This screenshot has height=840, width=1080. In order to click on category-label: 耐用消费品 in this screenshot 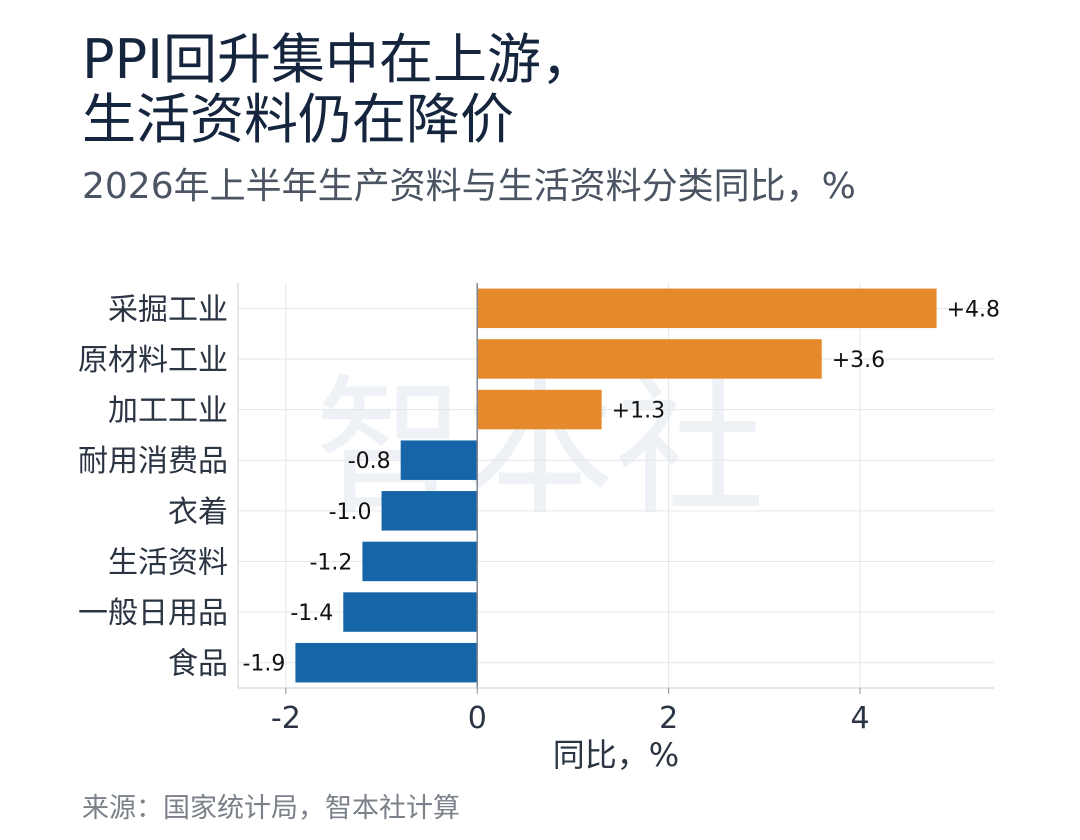, I will do `click(153, 461)`.